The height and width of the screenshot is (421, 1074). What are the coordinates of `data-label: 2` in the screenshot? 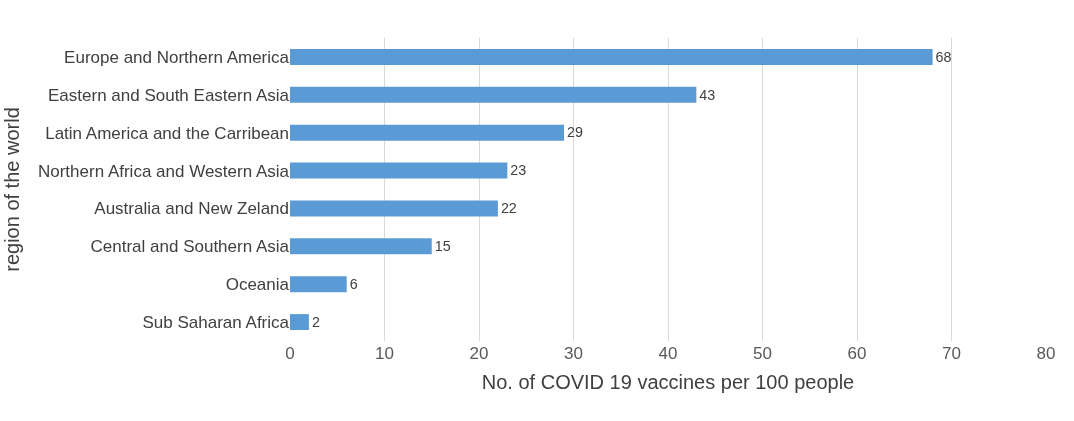 It's located at (315, 321).